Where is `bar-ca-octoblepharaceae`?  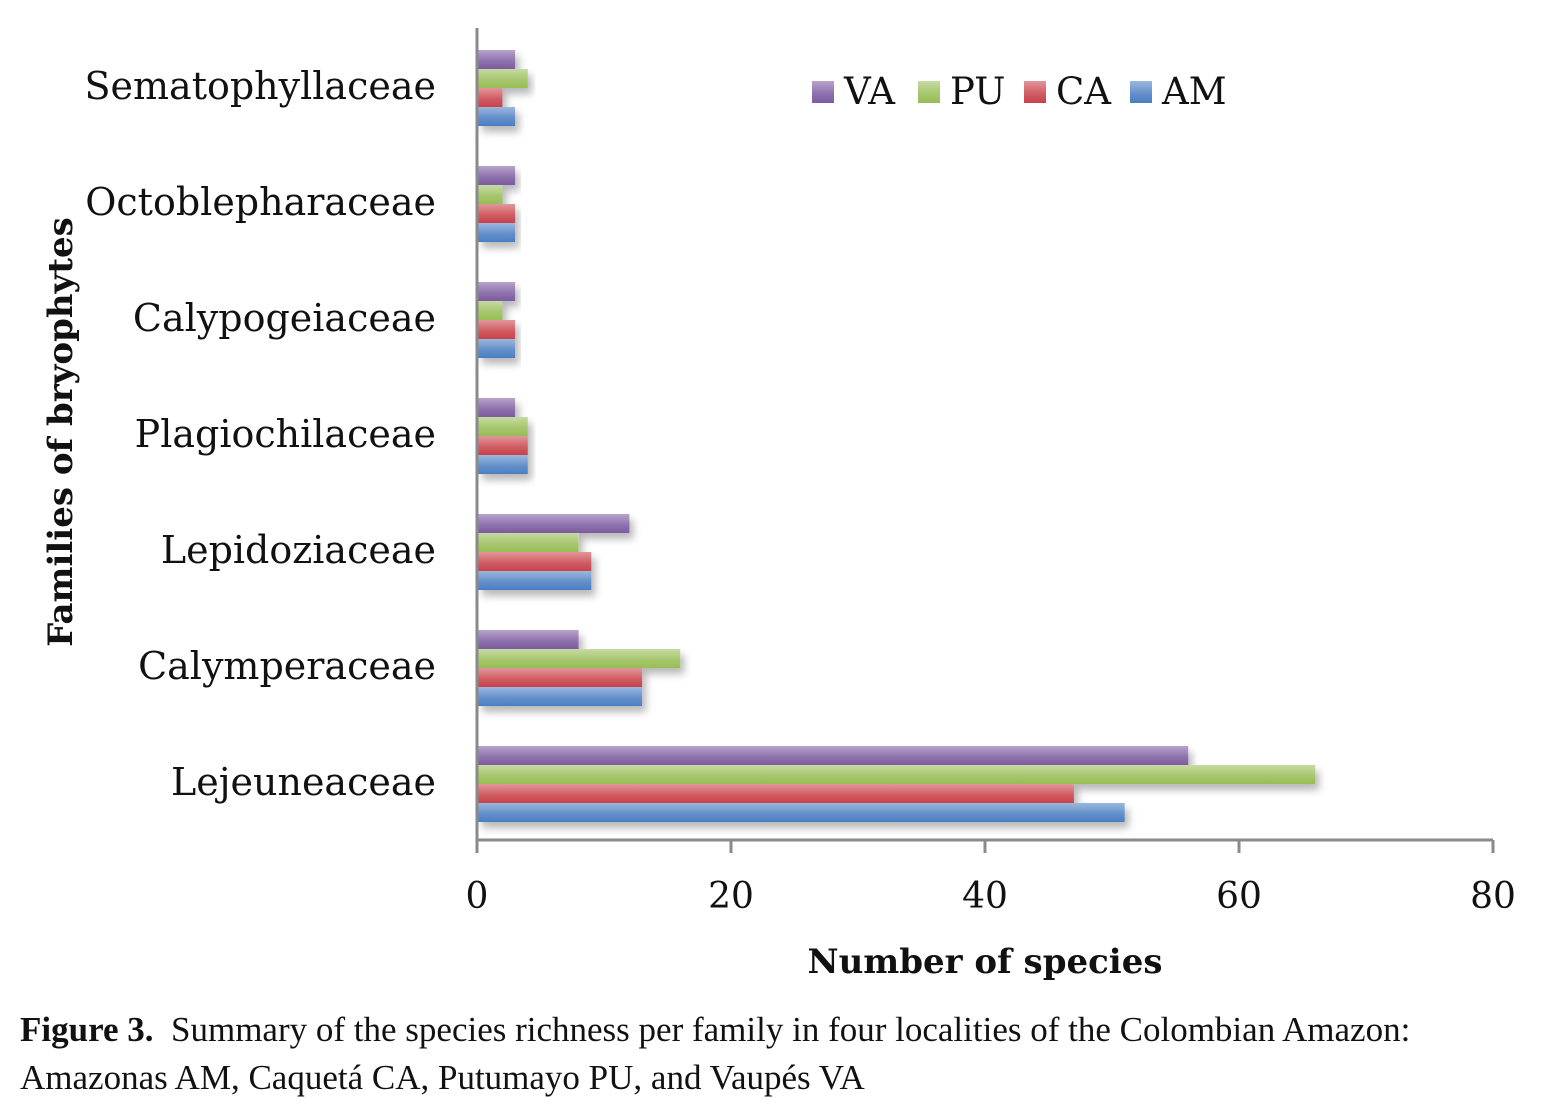 bar-ca-octoblepharaceae is located at coordinates (497, 213).